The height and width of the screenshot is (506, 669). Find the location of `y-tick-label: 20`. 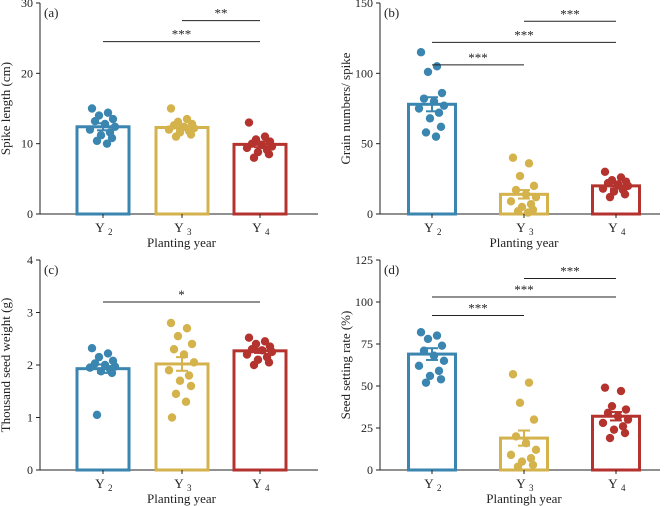

y-tick-label: 20 is located at coordinates (27, 73).